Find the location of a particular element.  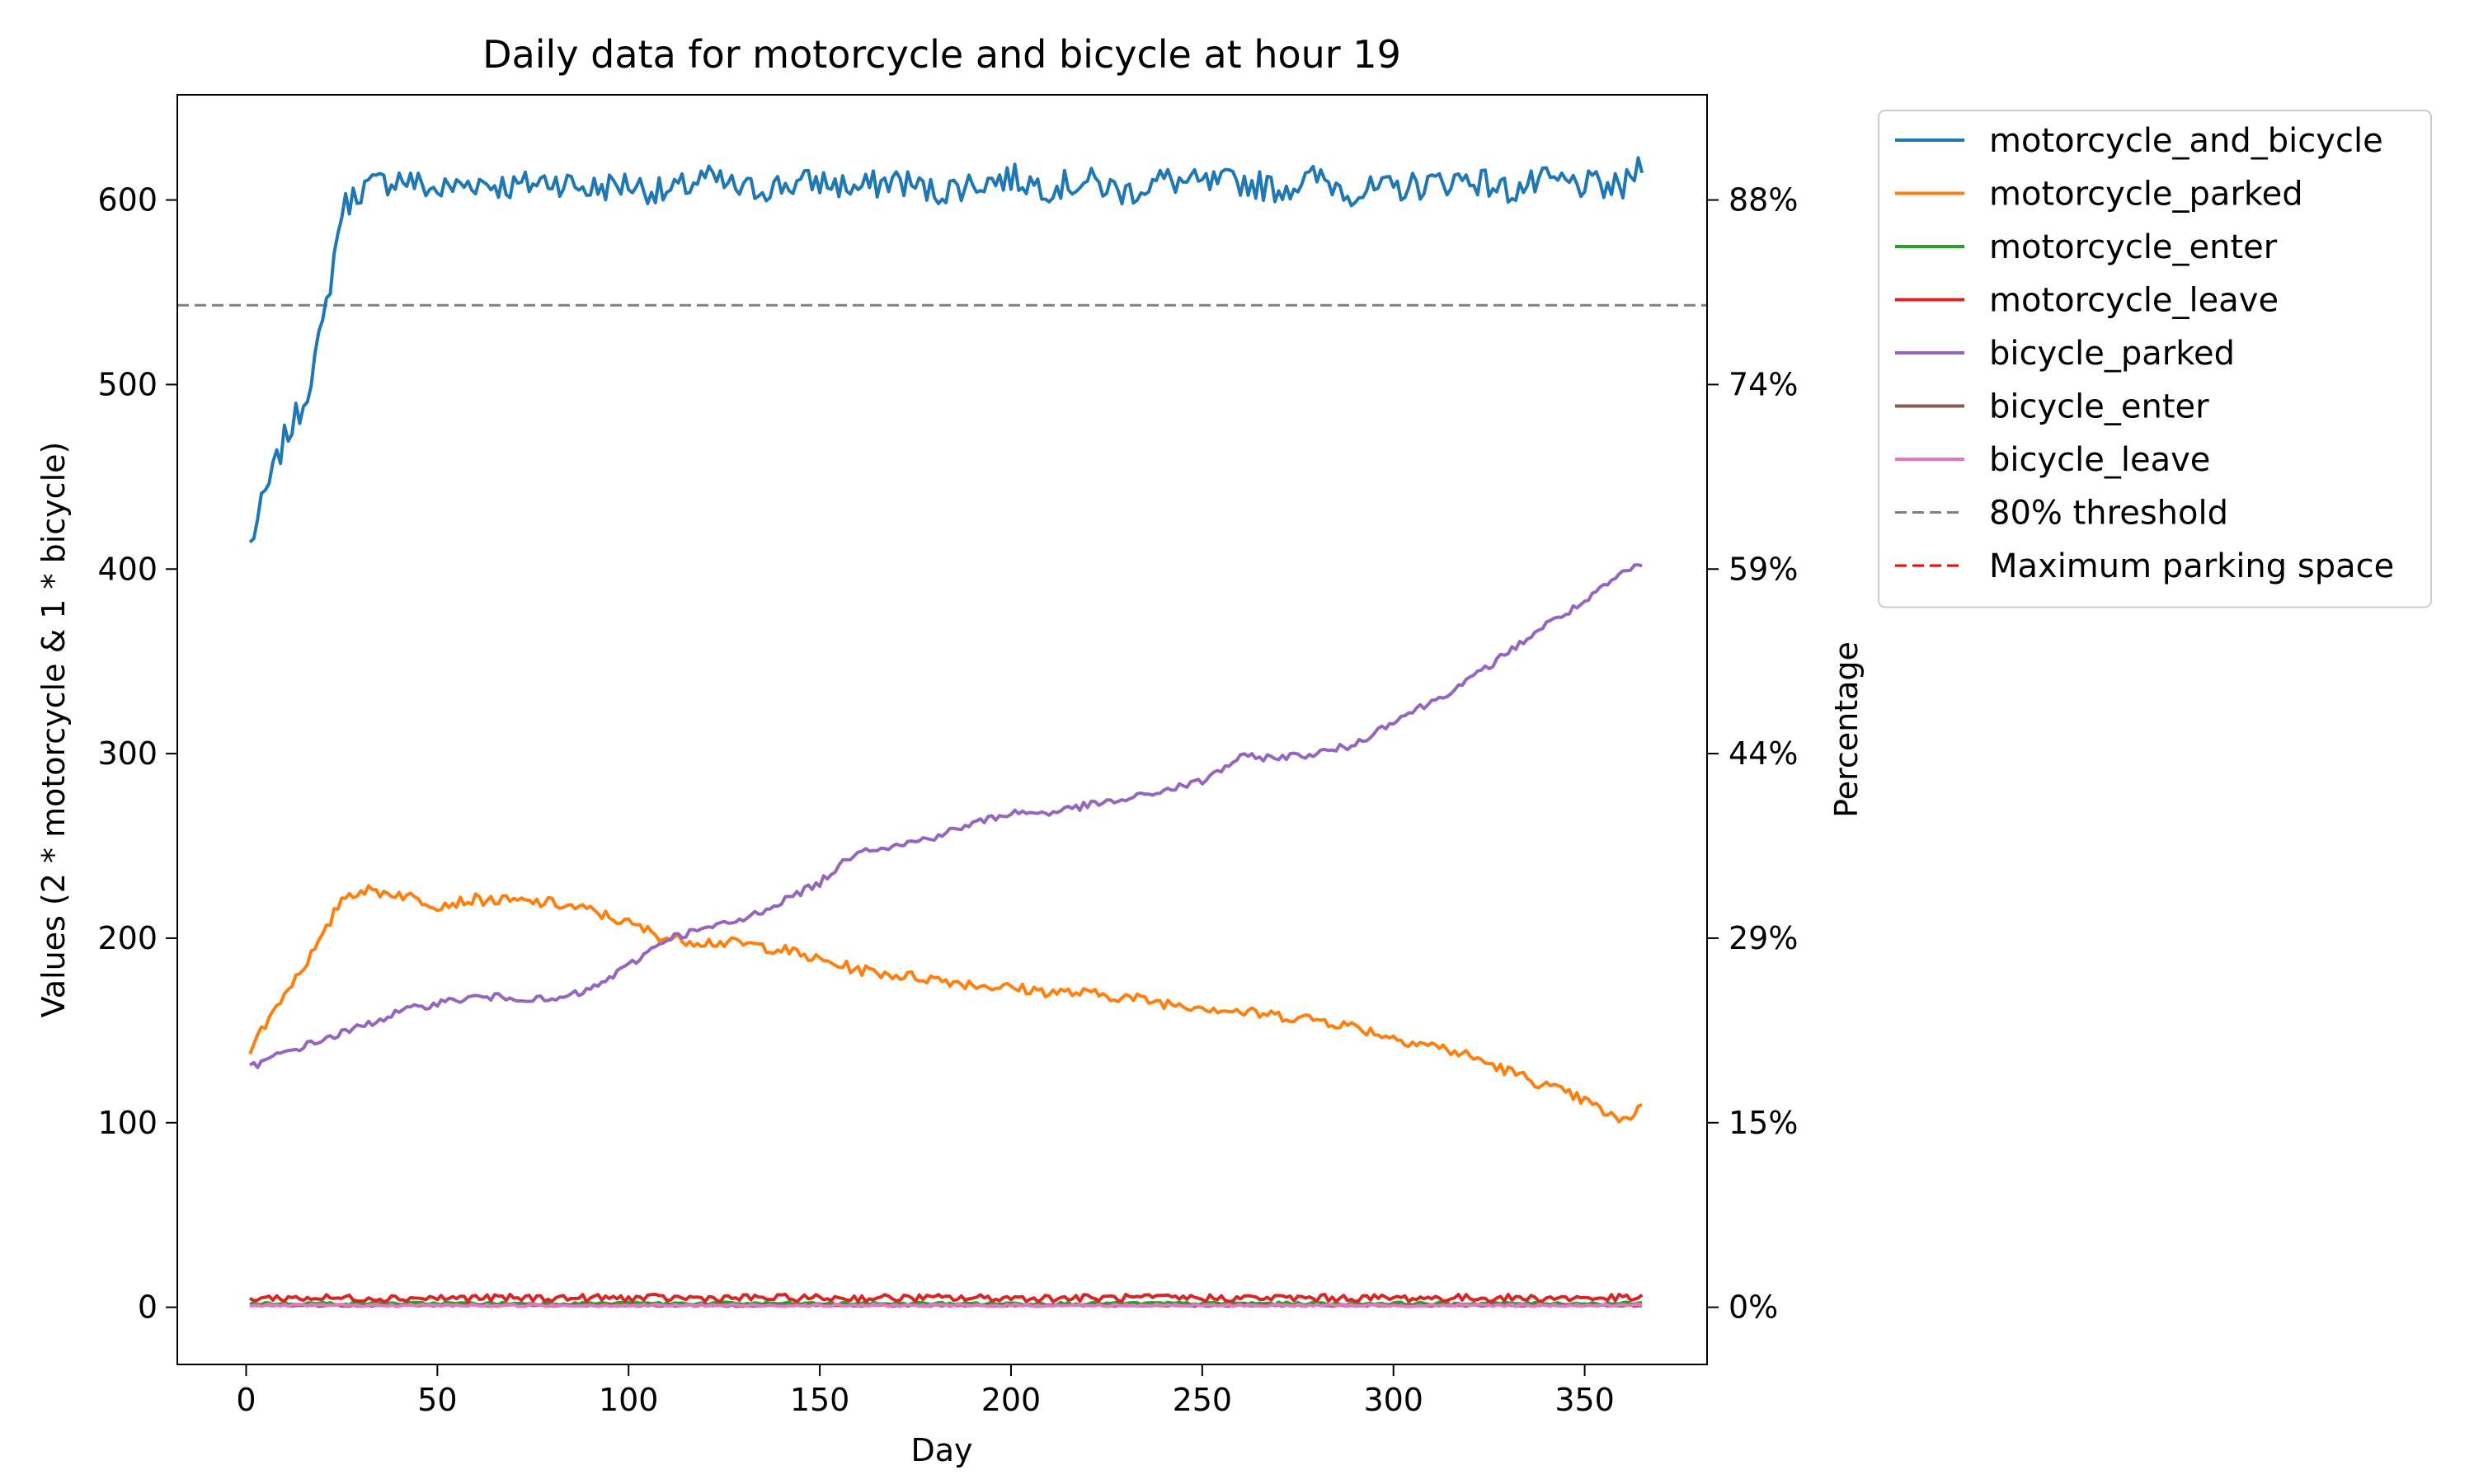

legend-label-80-threshold: 80% threshold is located at coordinates (2108, 514).